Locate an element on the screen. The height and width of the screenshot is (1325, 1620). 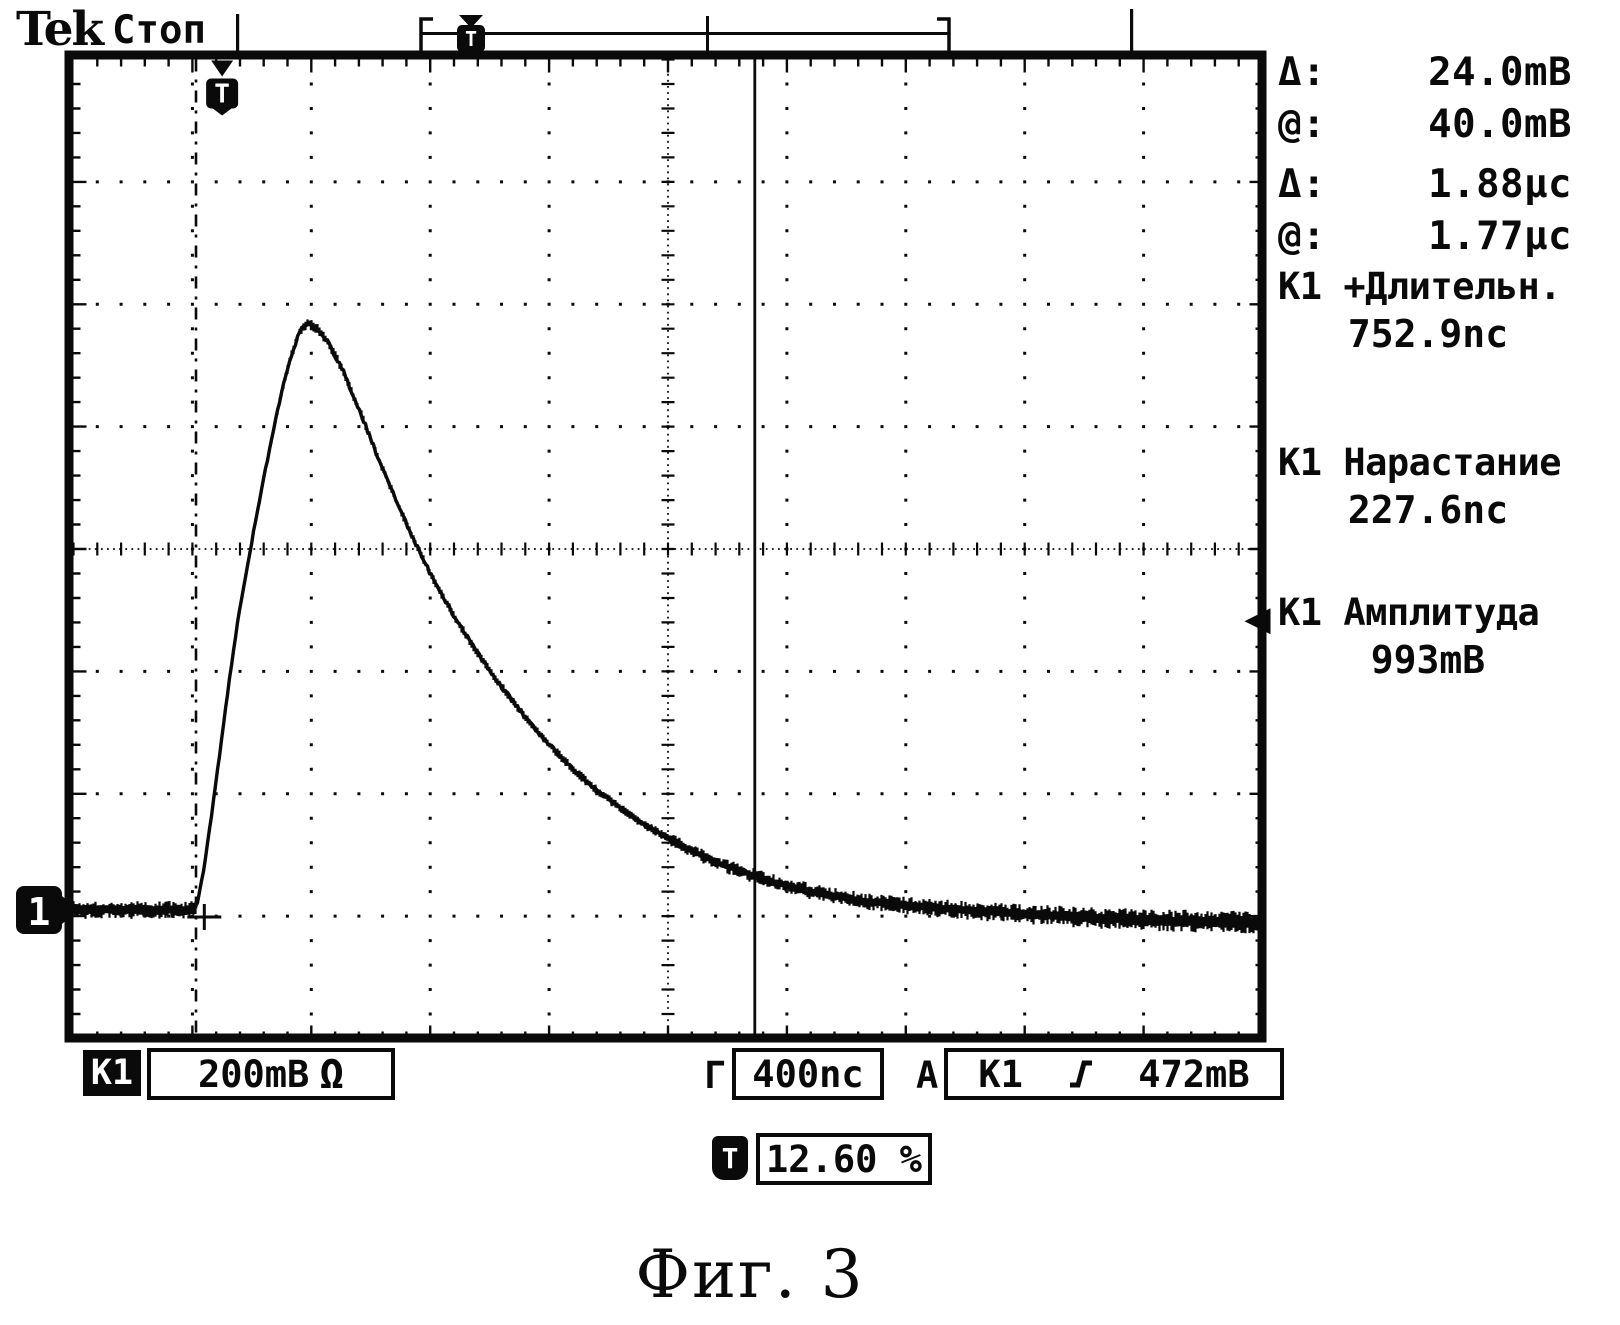
trigger-source-label: К1 is located at coordinates (1000, 1074).